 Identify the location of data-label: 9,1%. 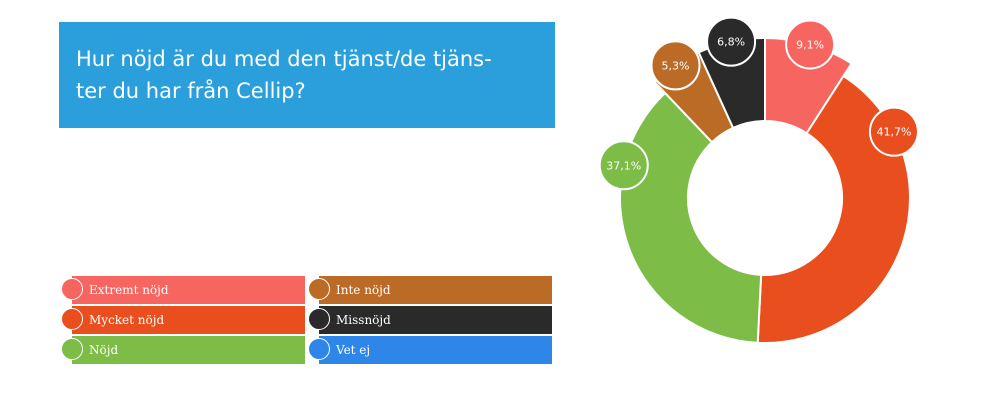
(810, 44).